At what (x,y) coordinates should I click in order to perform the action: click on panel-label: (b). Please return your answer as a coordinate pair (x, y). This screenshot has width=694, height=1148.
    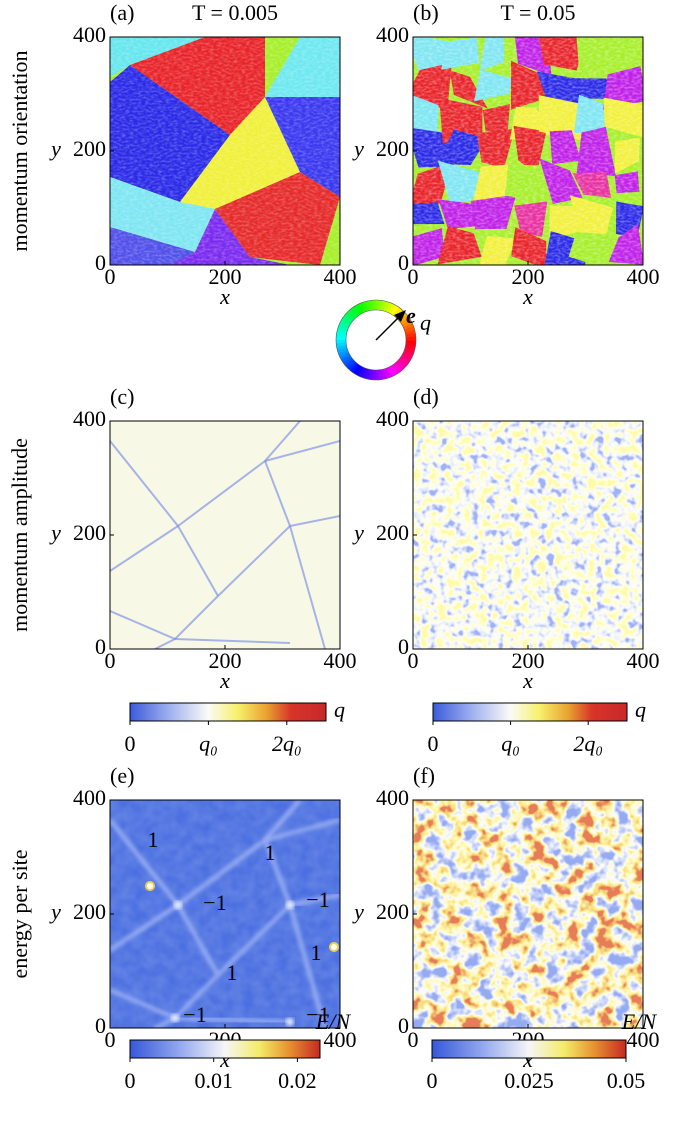
    Looking at the image, I should click on (426, 12).